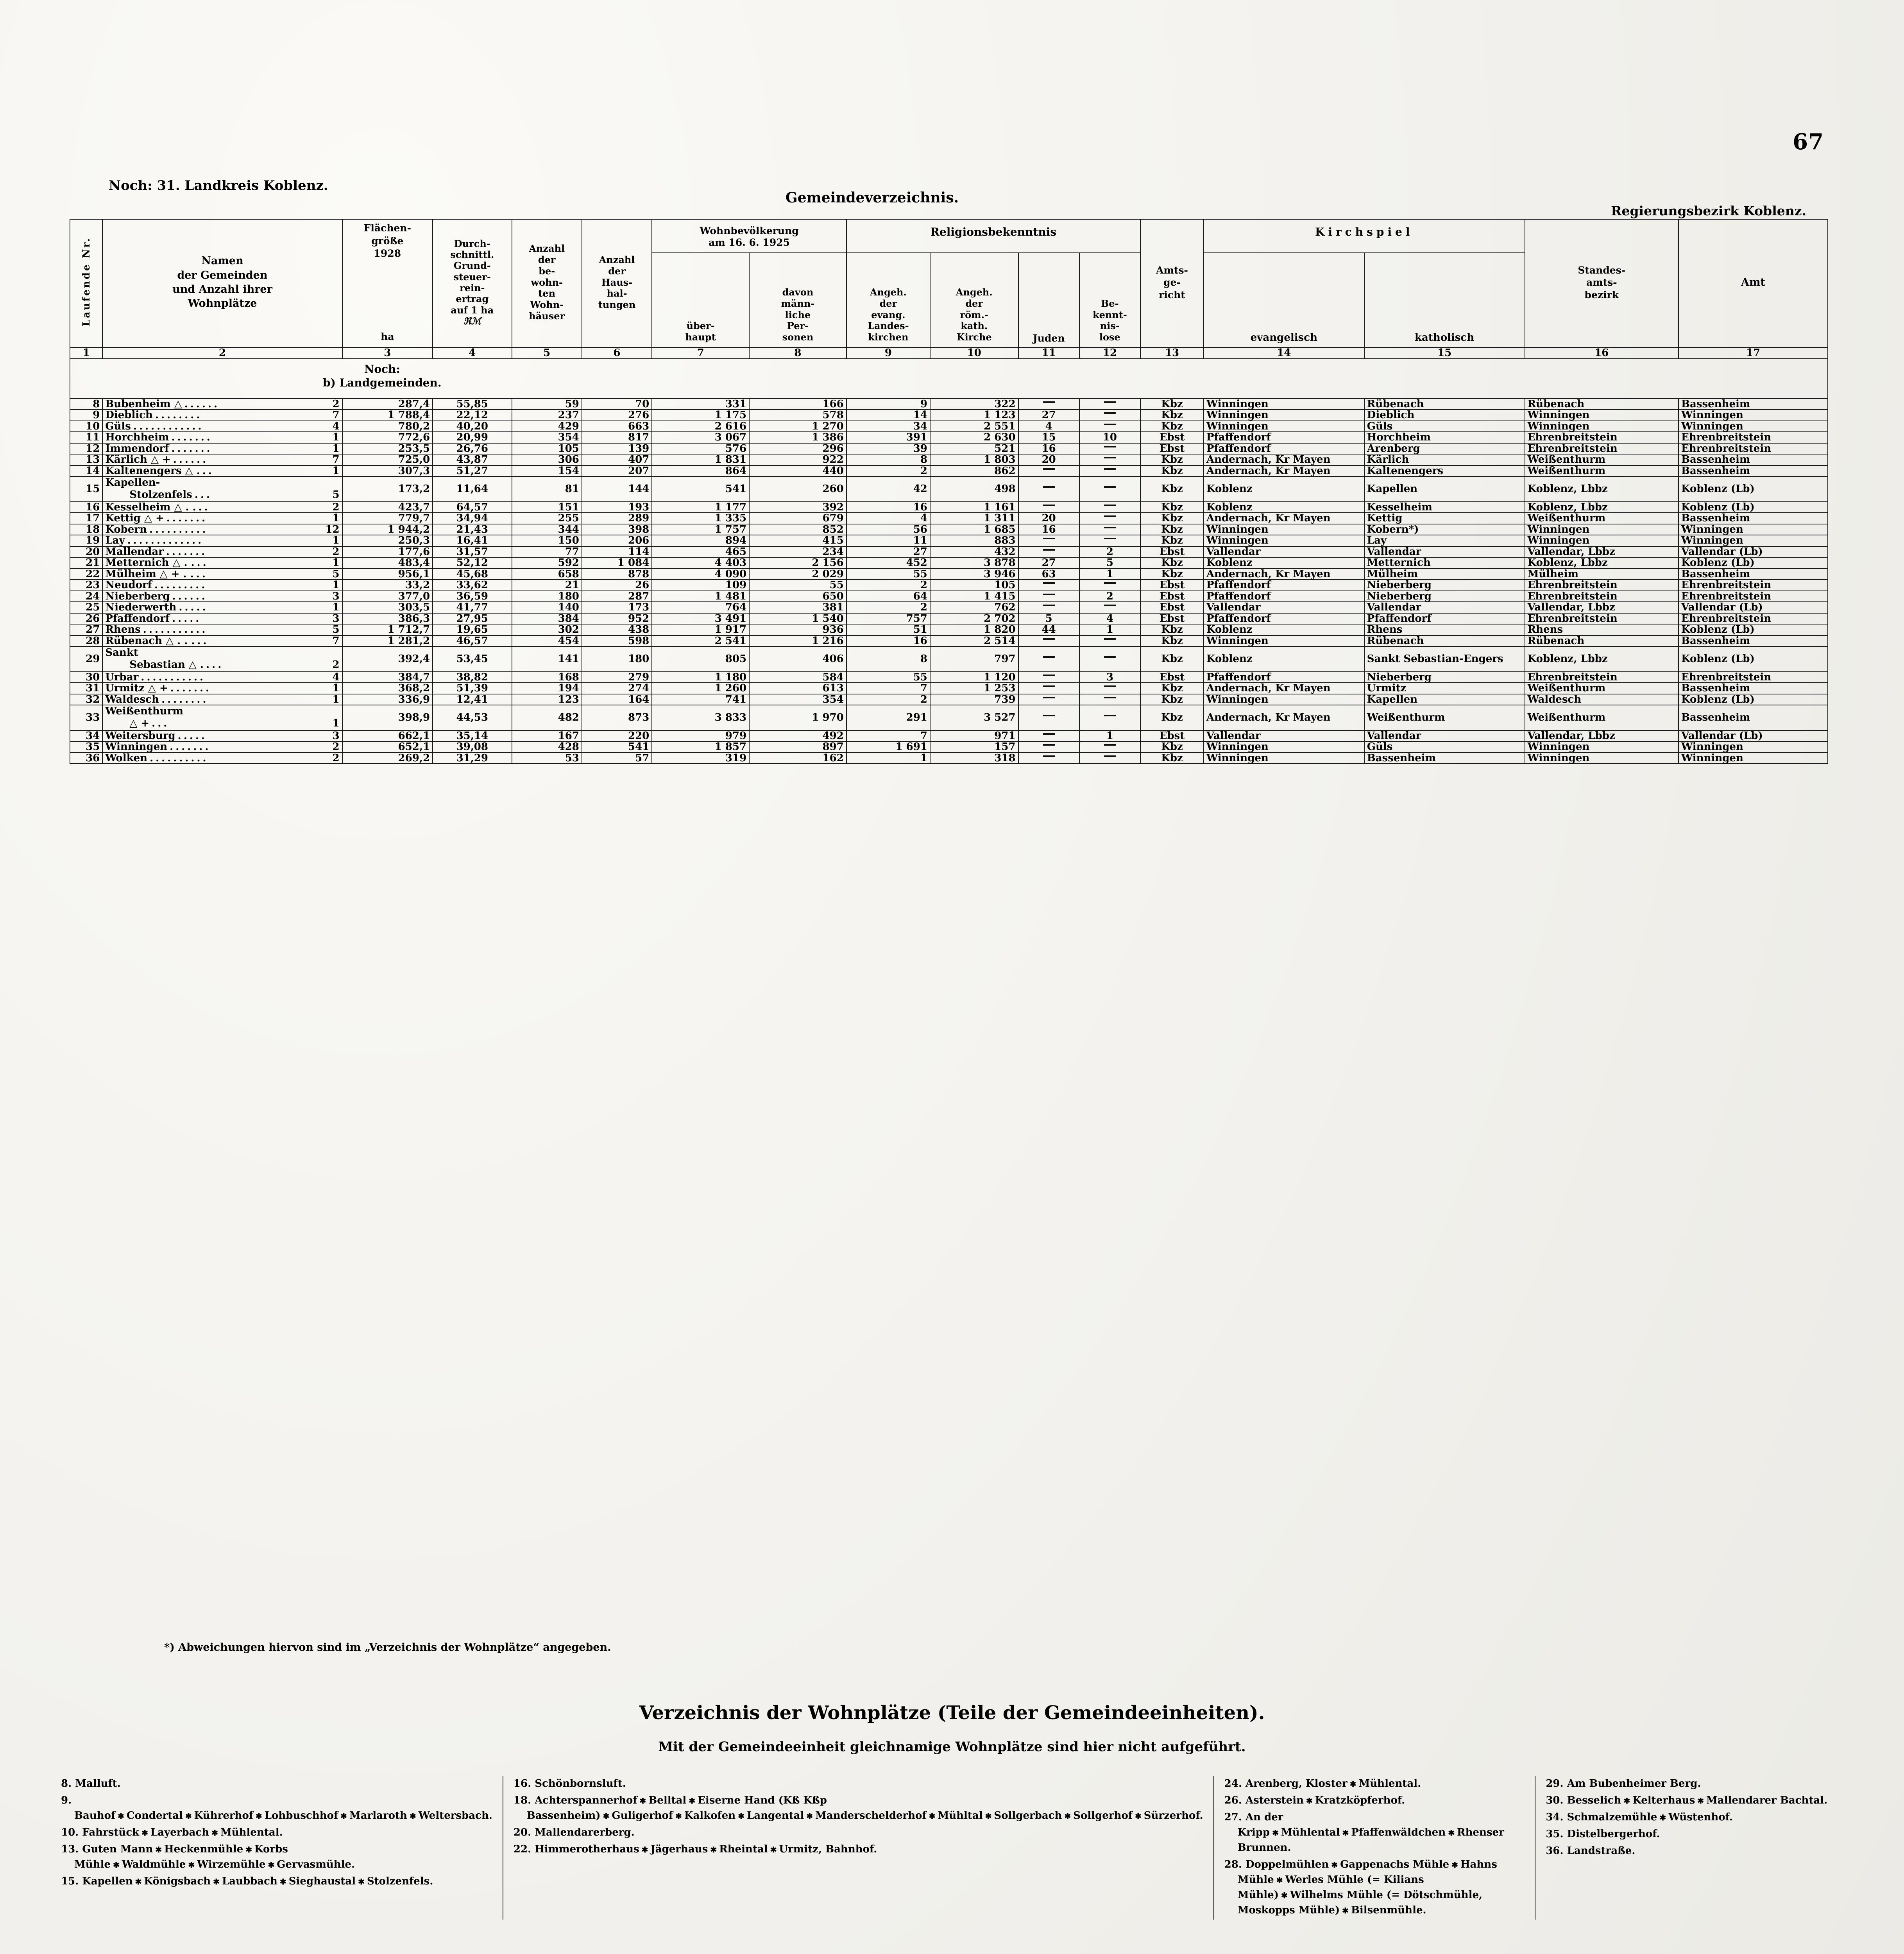 The image size is (1904, 1954). I want to click on col-header-amtsgericht: Amts-ge-richt, so click(1172, 283).